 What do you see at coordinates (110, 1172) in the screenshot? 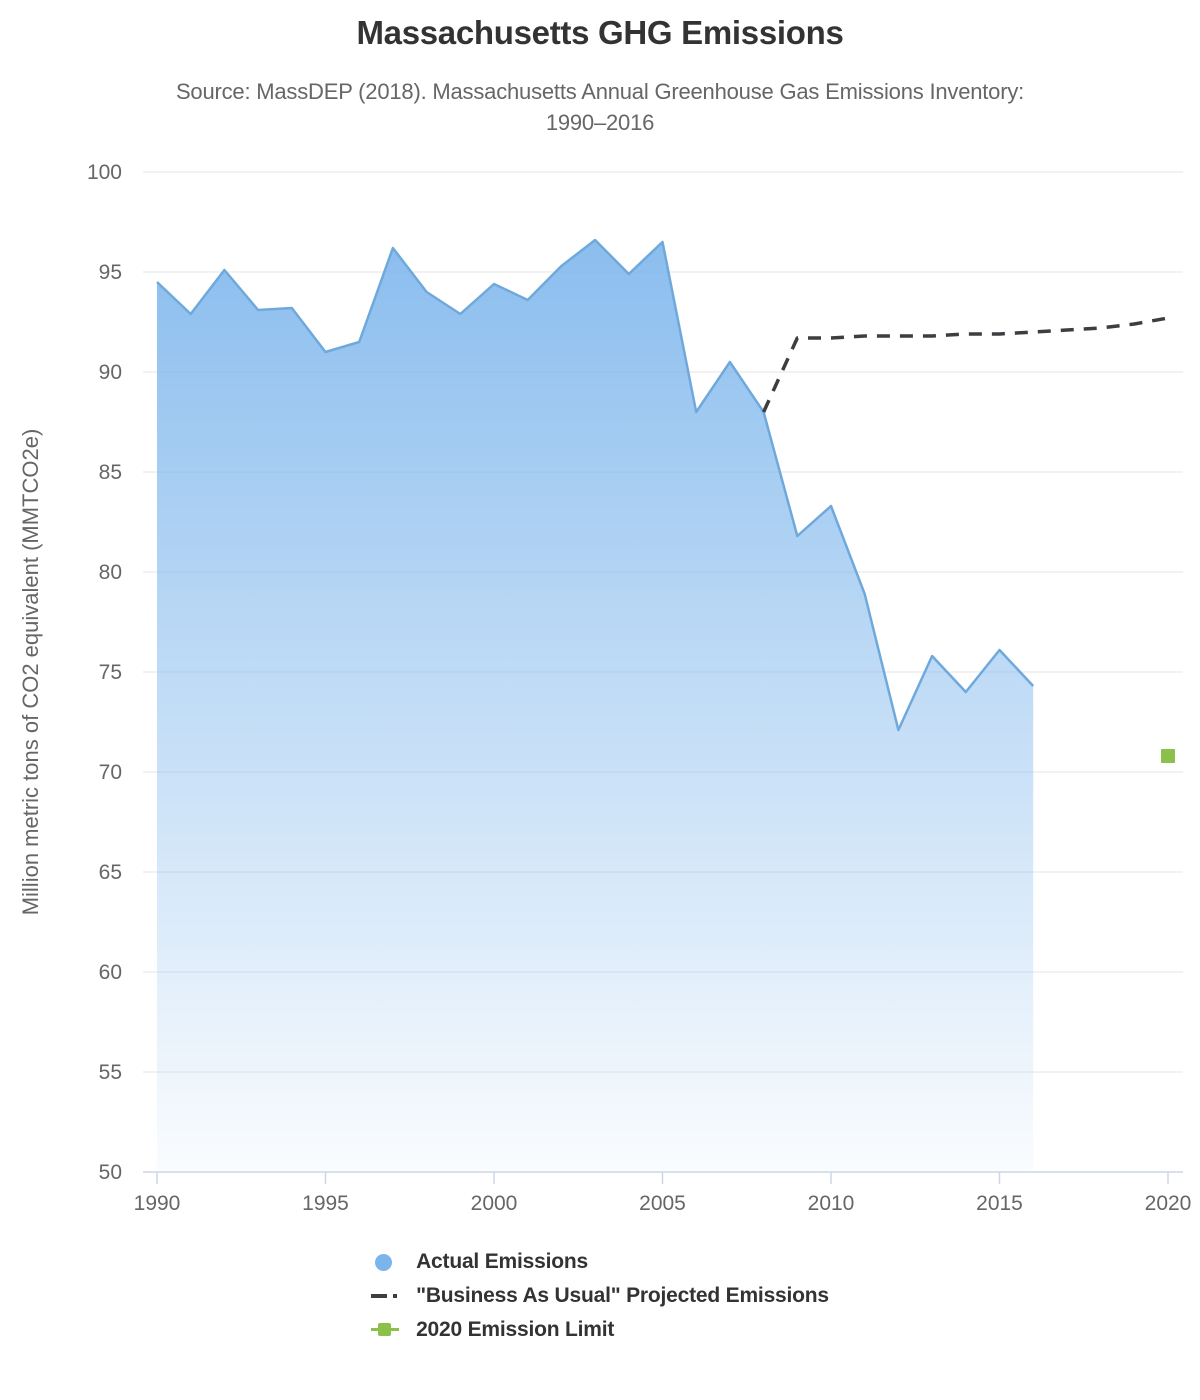
I see `svg-text: 50` at bounding box center [110, 1172].